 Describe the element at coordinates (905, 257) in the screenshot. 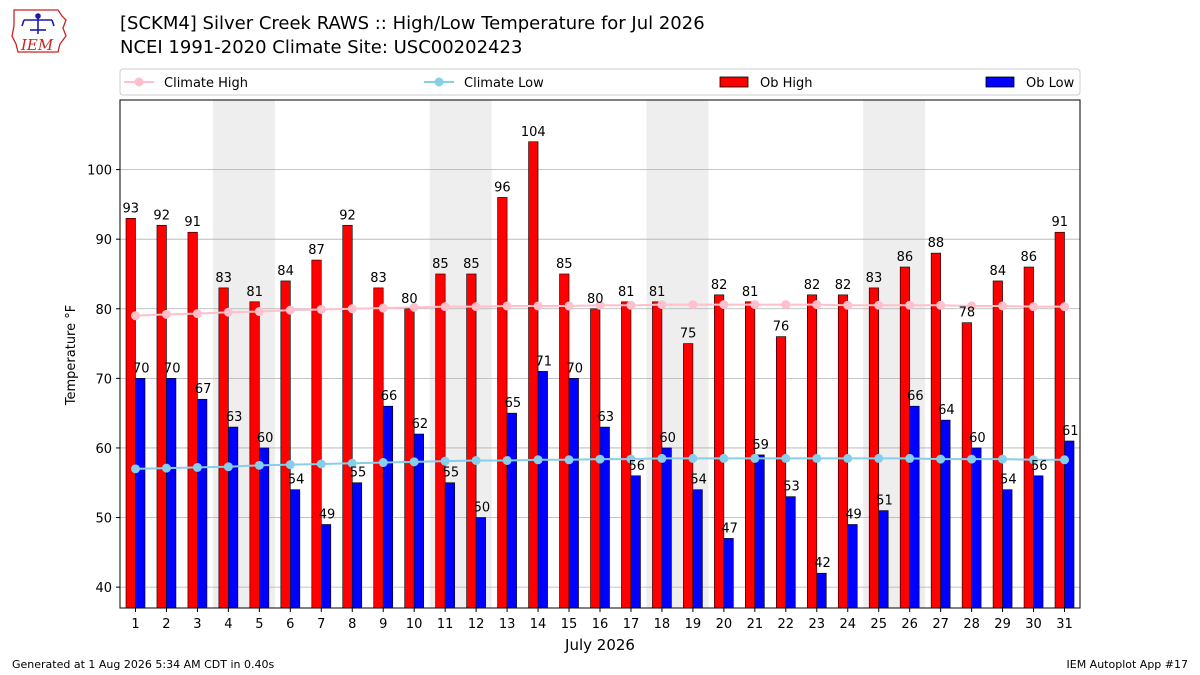

I see `ob-high-label: 86` at that location.